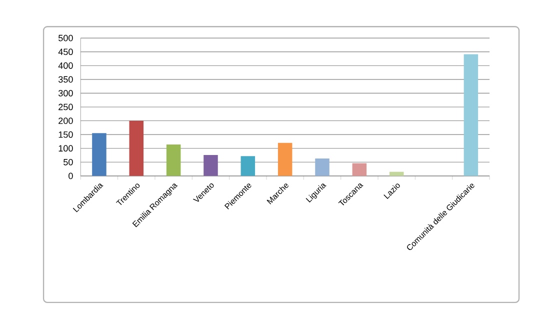 The width and height of the screenshot is (539, 329). Describe the element at coordinates (65, 107) in the screenshot. I see `y-tick-label: 250` at that location.